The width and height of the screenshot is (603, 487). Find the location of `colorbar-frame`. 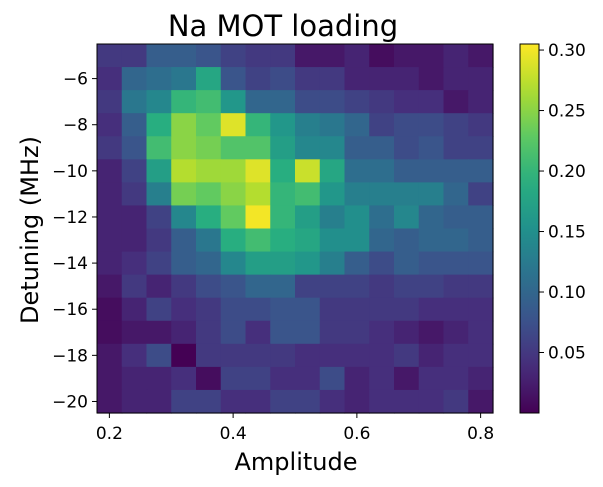

colorbar-frame is located at coordinates (529, 228).